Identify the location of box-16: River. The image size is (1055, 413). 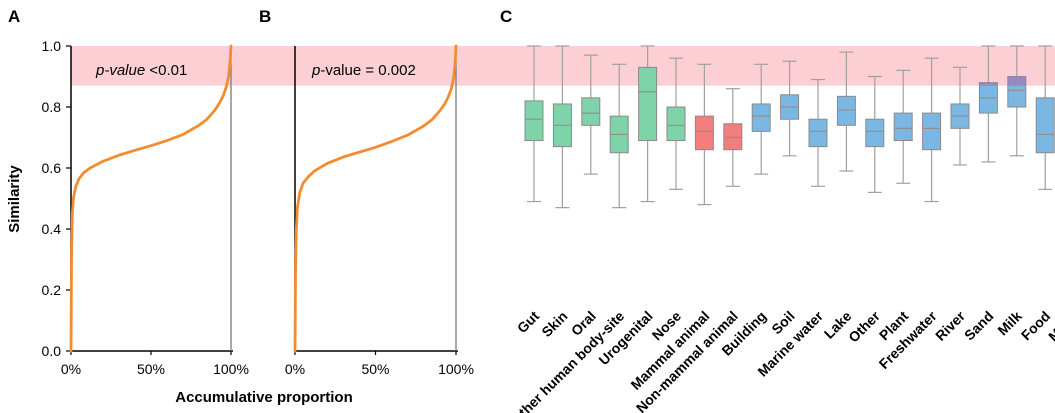
(951, 205).